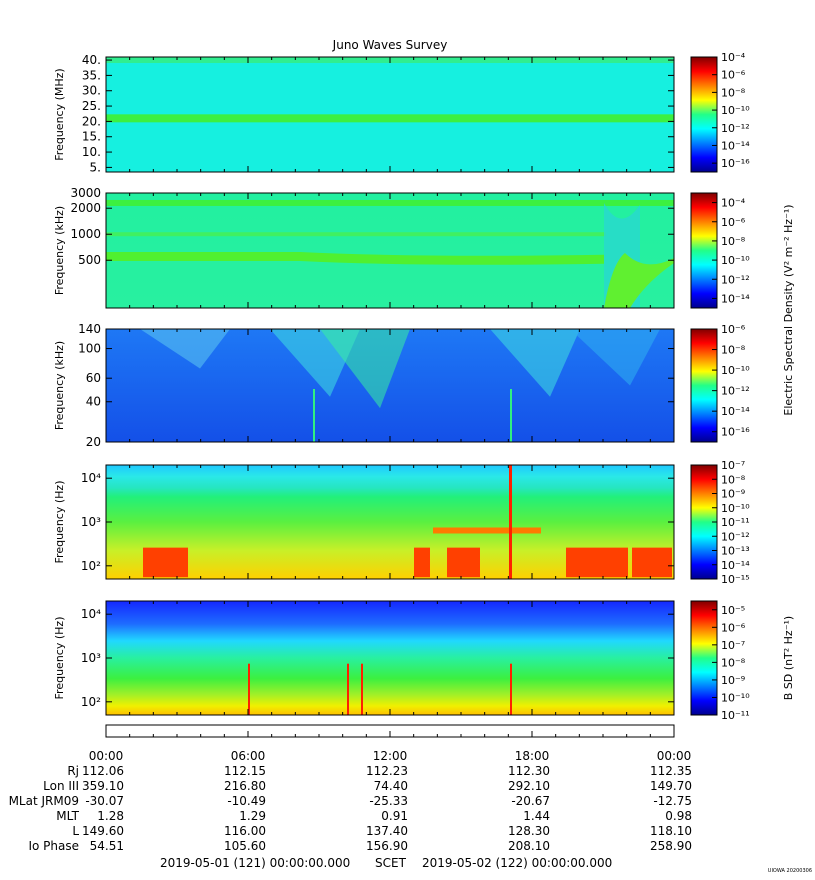 This screenshot has width=815, height=880. What do you see at coordinates (103, 831) in the screenshot?
I see `ephemeris-value: 149.60` at bounding box center [103, 831].